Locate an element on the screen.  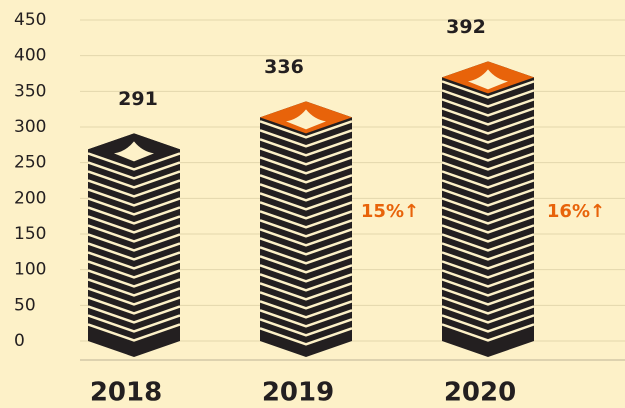
annotation: 16%↑ is located at coordinates (576, 211).